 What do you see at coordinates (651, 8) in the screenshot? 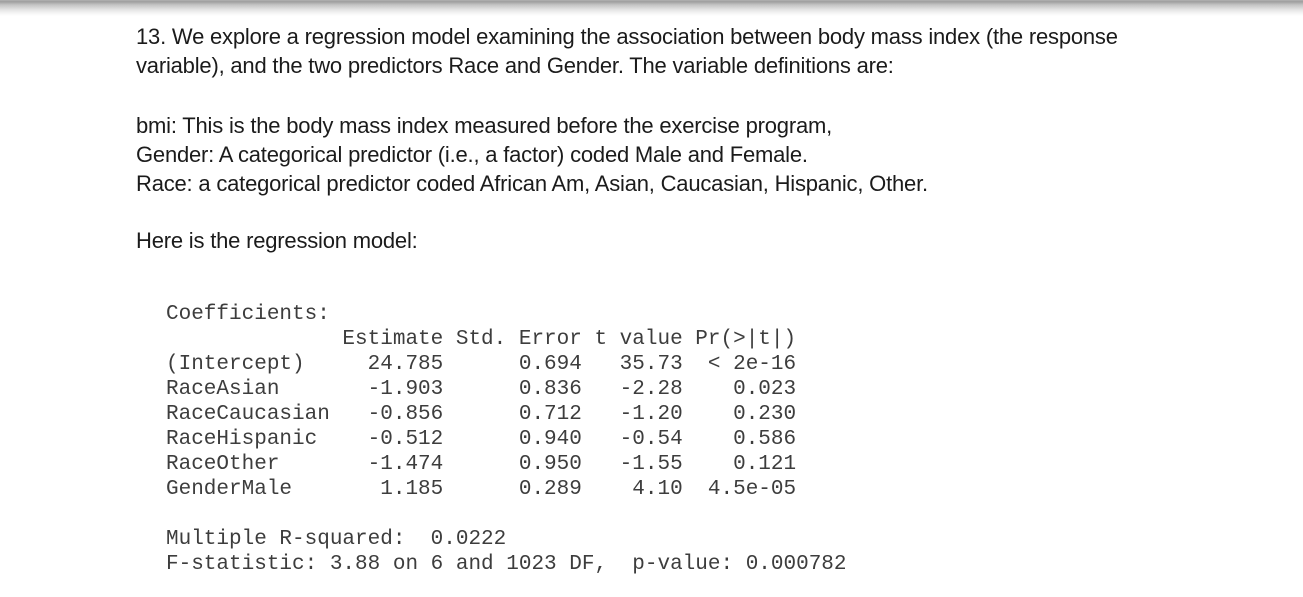
I see `window-top-shadow` at bounding box center [651, 8].